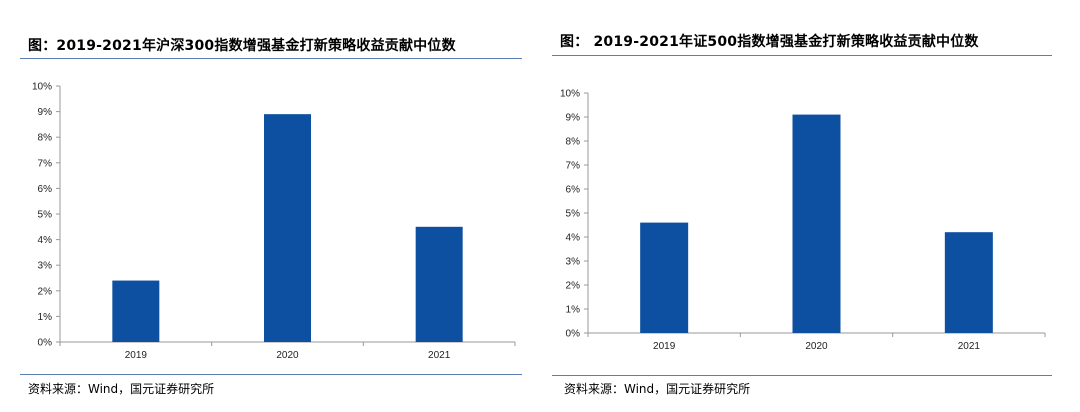 Image resolution: width=1080 pixels, height=412 pixels. What do you see at coordinates (242, 46) in the screenshot?
I see `chart-title: 图：2019-2021年沪深300指数增强基金打新策略收益贡献中位数` at bounding box center [242, 46].